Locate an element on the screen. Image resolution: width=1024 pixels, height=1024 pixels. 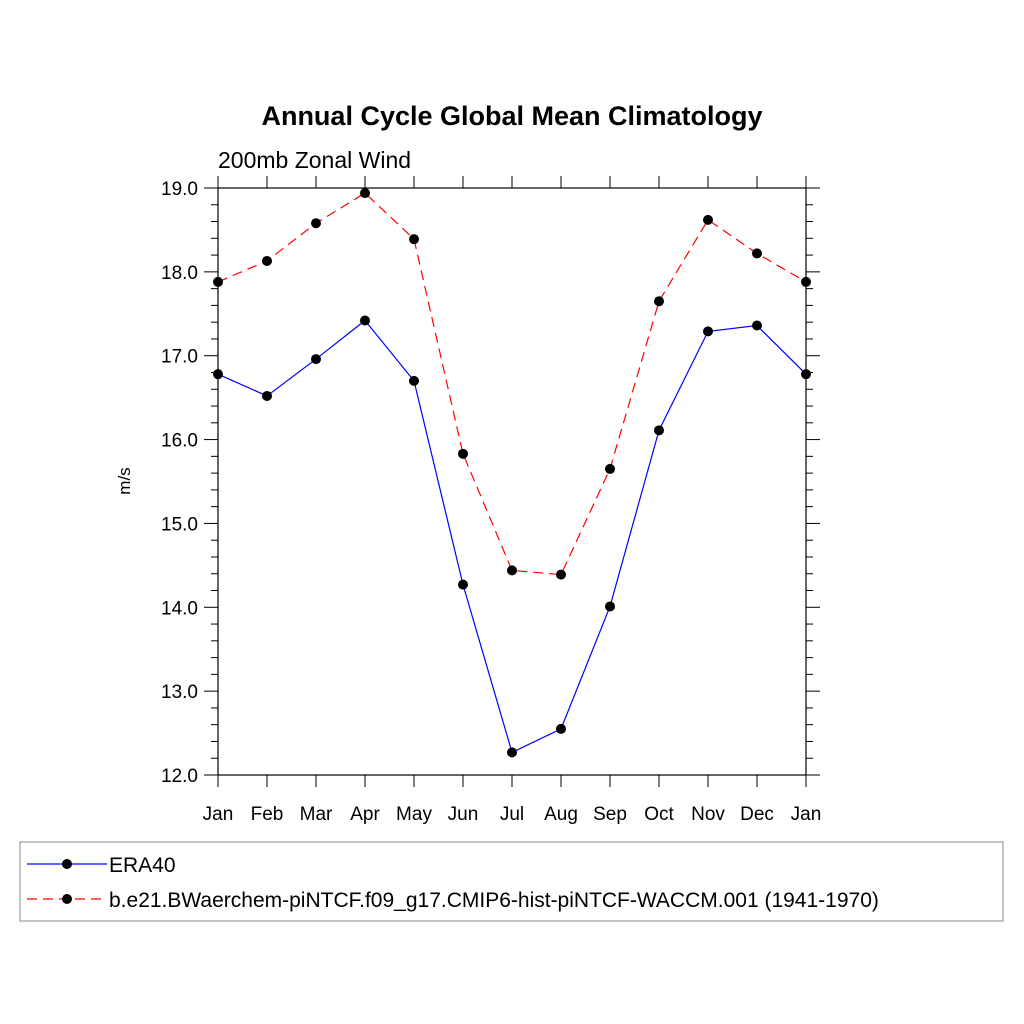
legend-box is located at coordinates (511, 881).